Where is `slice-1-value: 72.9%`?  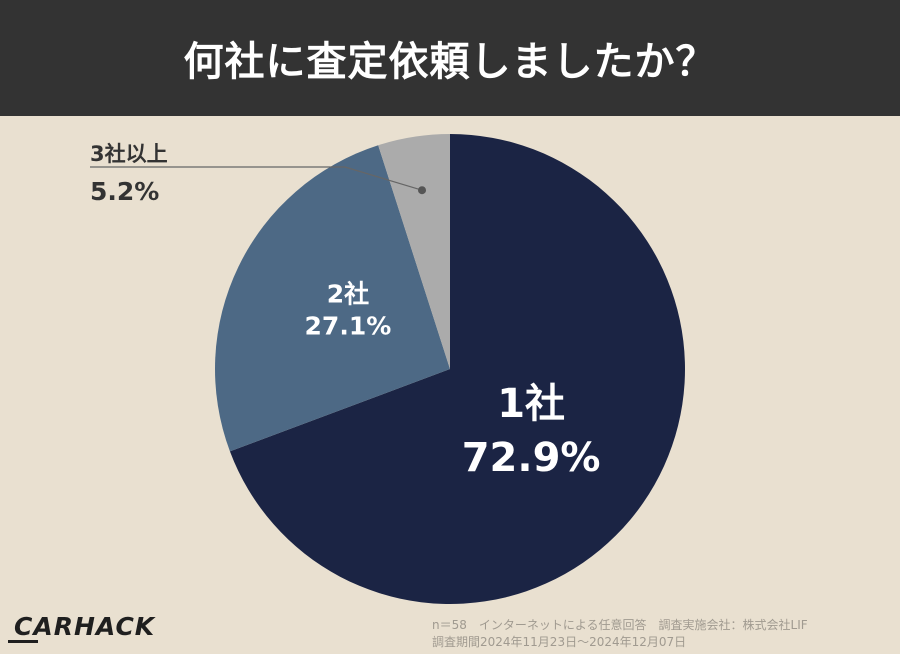
slice-1-value: 72.9% is located at coordinates (531, 458).